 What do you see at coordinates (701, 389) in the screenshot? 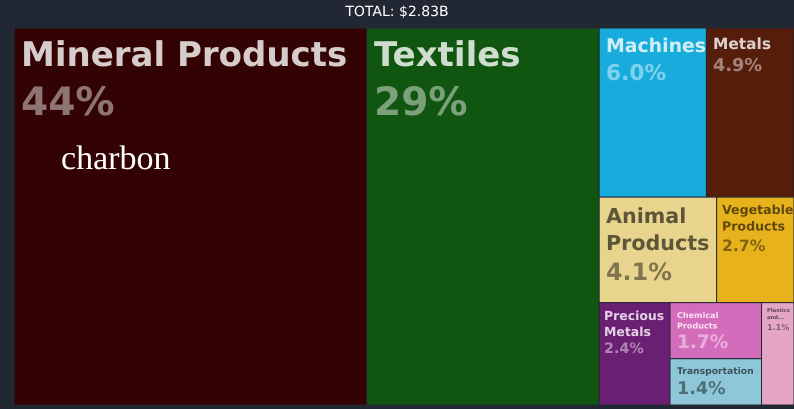
I see `data-label: 1.4%` at bounding box center [701, 389].